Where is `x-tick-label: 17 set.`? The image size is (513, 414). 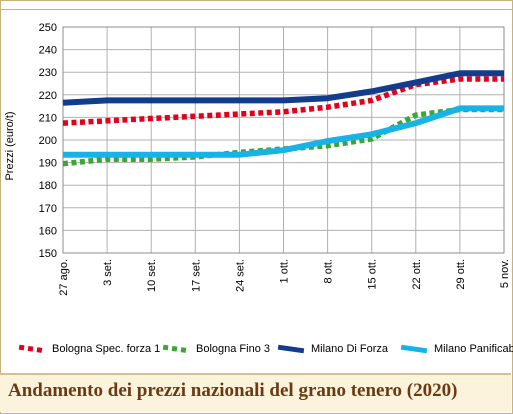 x-tick-label: 17 set. is located at coordinates (196, 275).